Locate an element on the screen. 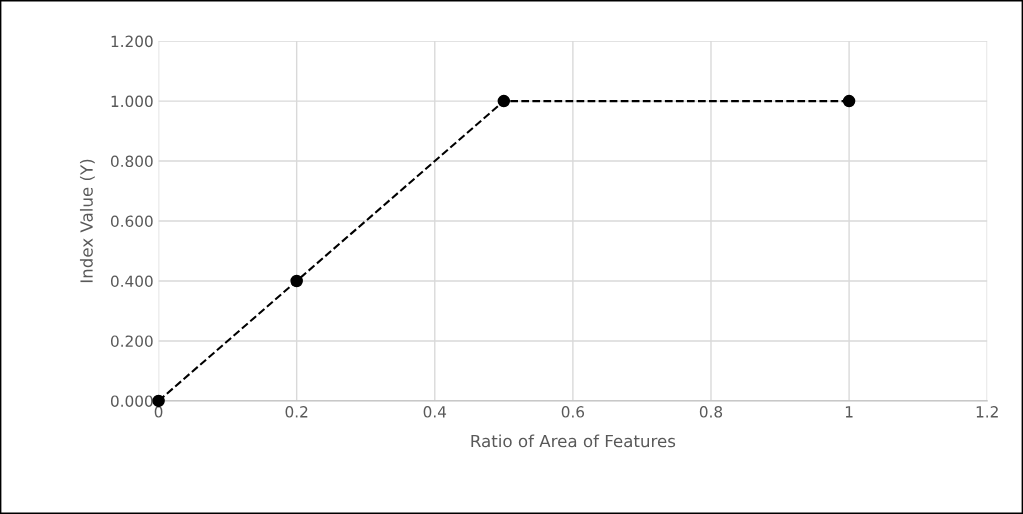 This screenshot has width=1023, height=514. y-tick-label: 0.400 is located at coordinates (131, 281).